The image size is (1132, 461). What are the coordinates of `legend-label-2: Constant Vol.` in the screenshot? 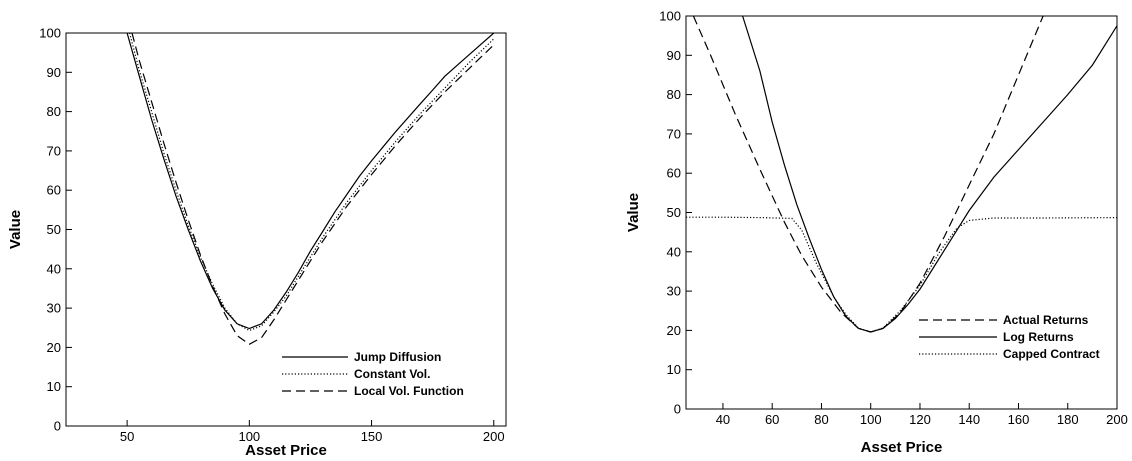 It's located at (392, 374).